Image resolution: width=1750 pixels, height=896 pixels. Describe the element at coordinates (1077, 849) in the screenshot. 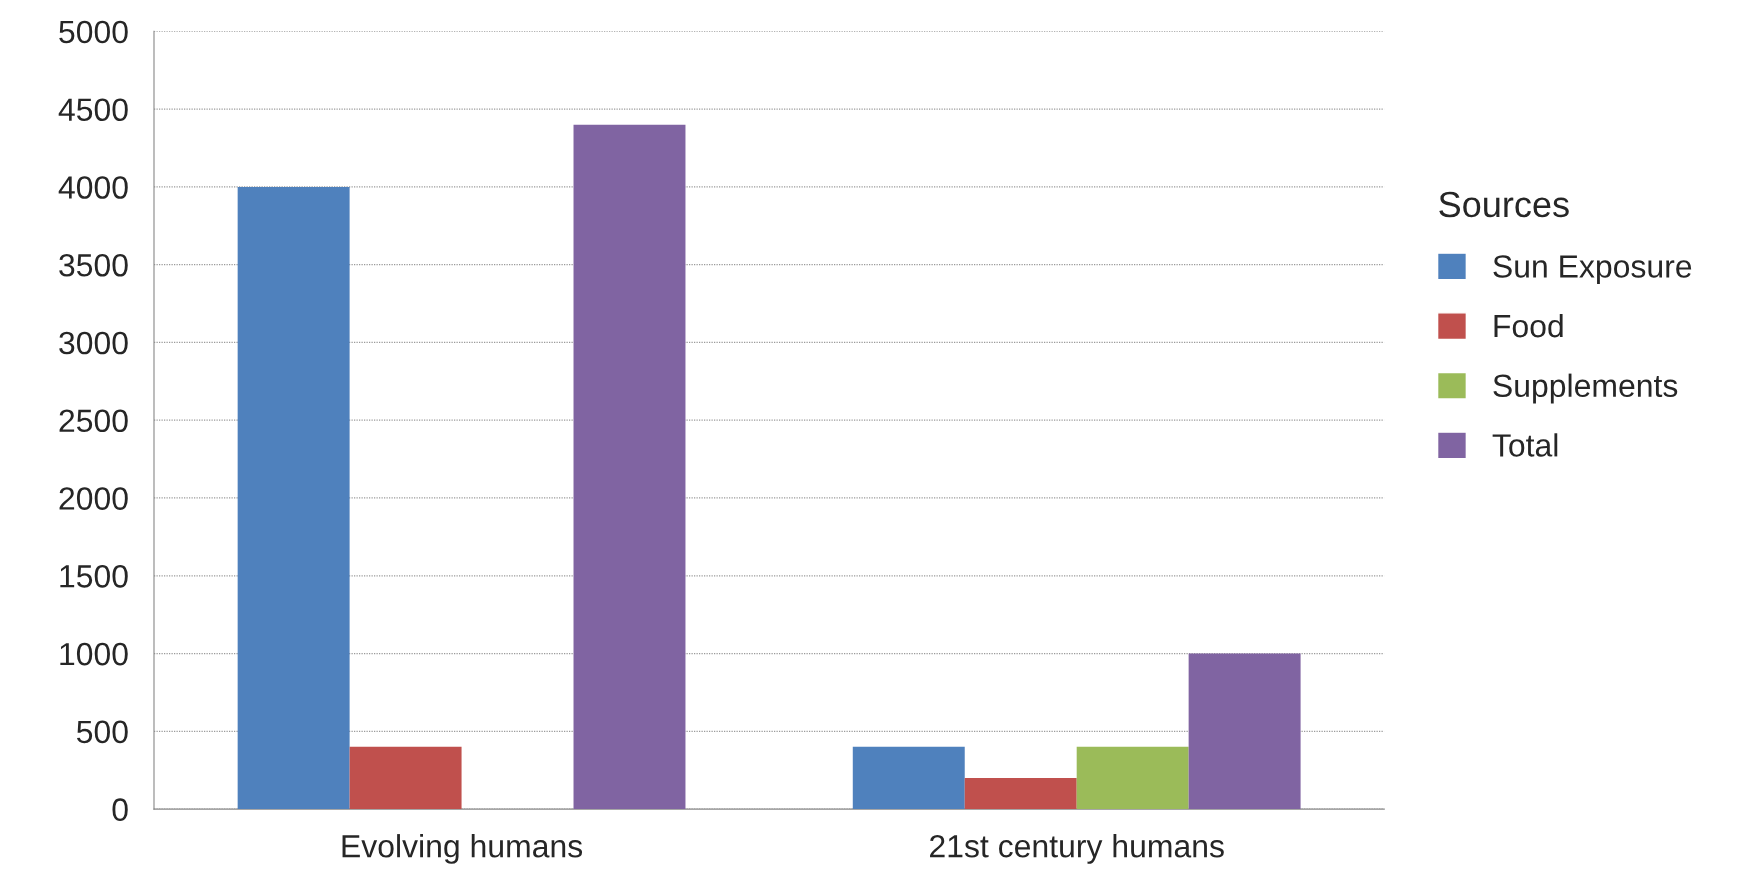

I see `x-tick-label: 21st century humans` at that location.